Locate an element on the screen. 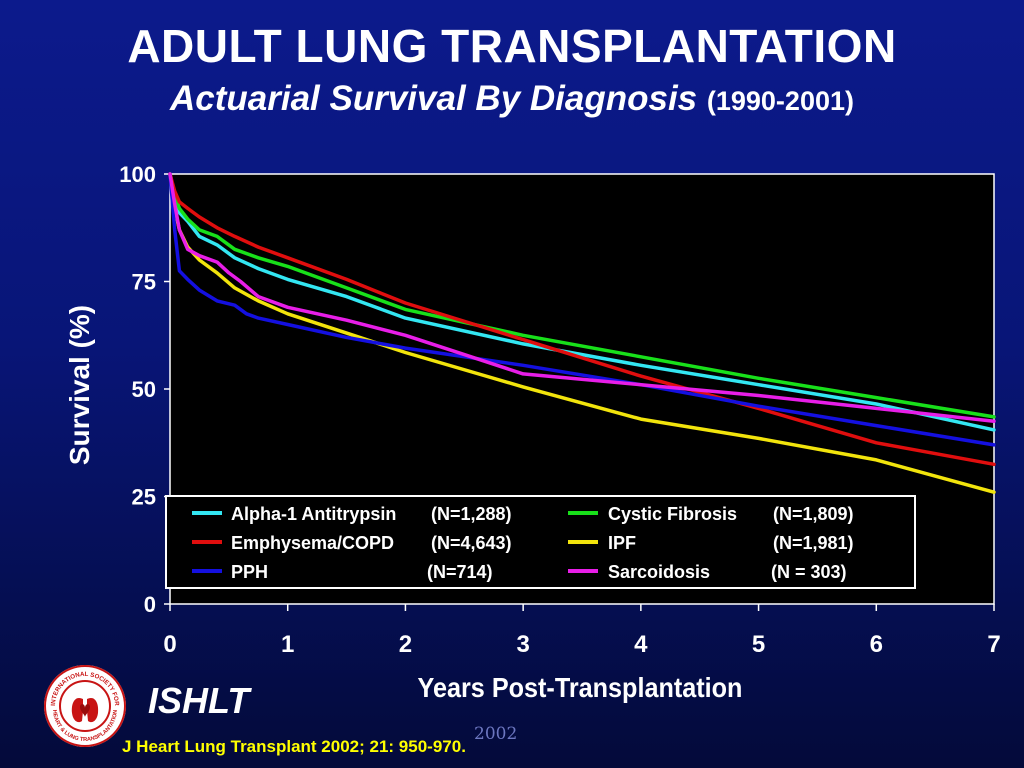 The height and width of the screenshot is (768, 1024). legend-box is located at coordinates (540, 542).